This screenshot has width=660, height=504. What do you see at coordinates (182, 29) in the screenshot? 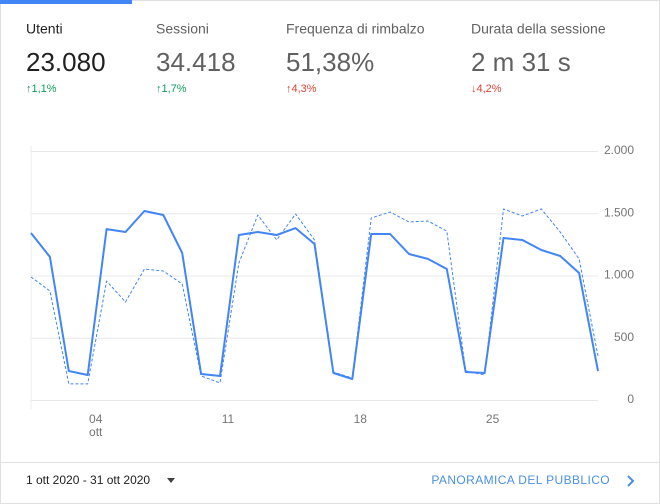
I see `tab-label: Sessioni` at bounding box center [182, 29].